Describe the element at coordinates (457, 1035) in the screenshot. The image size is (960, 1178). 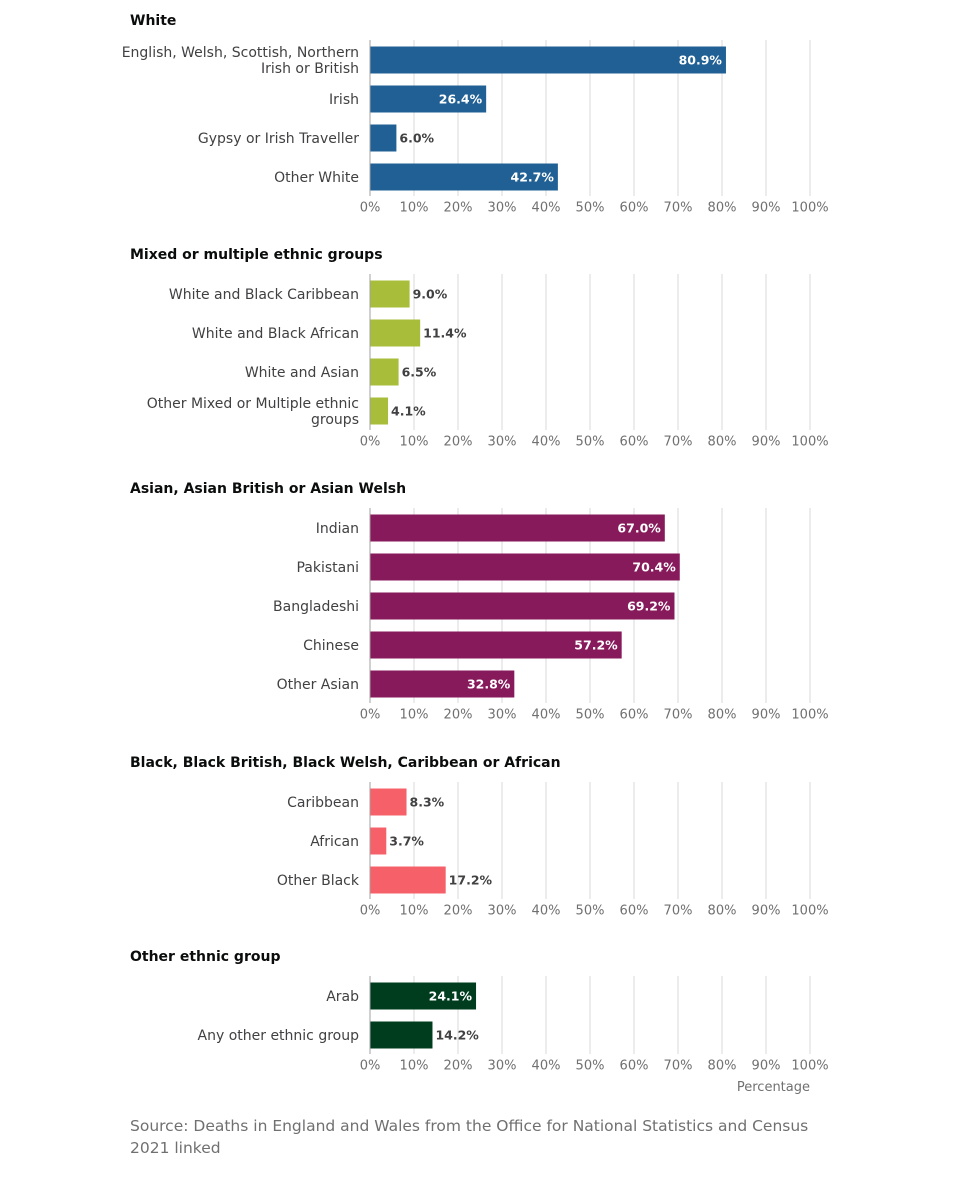
I see `data-label: 14.2%` at that location.